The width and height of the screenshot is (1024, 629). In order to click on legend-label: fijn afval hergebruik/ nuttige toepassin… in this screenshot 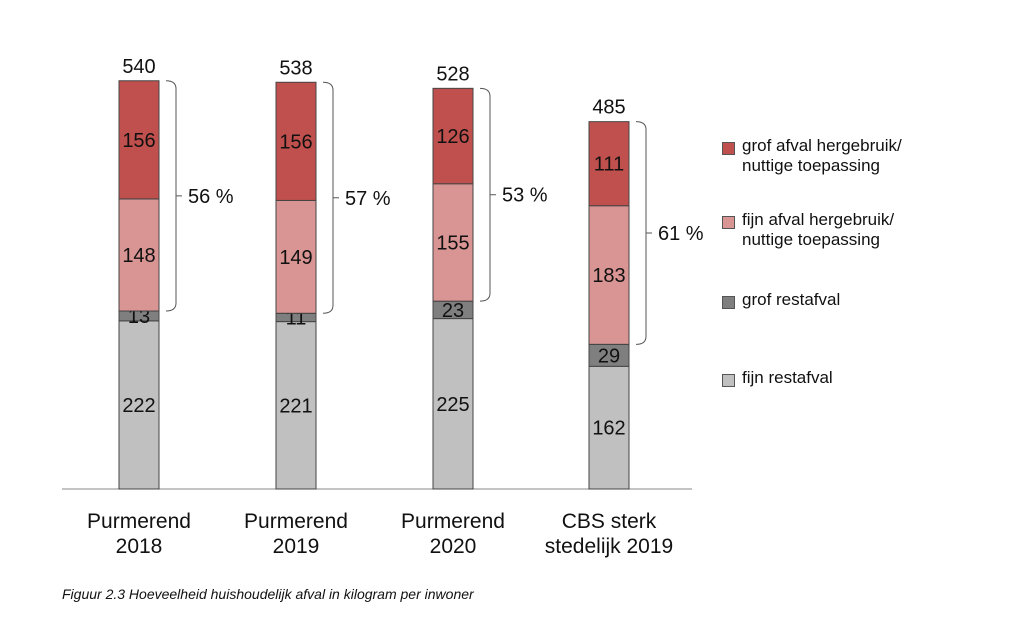, I will do `click(818, 229)`.